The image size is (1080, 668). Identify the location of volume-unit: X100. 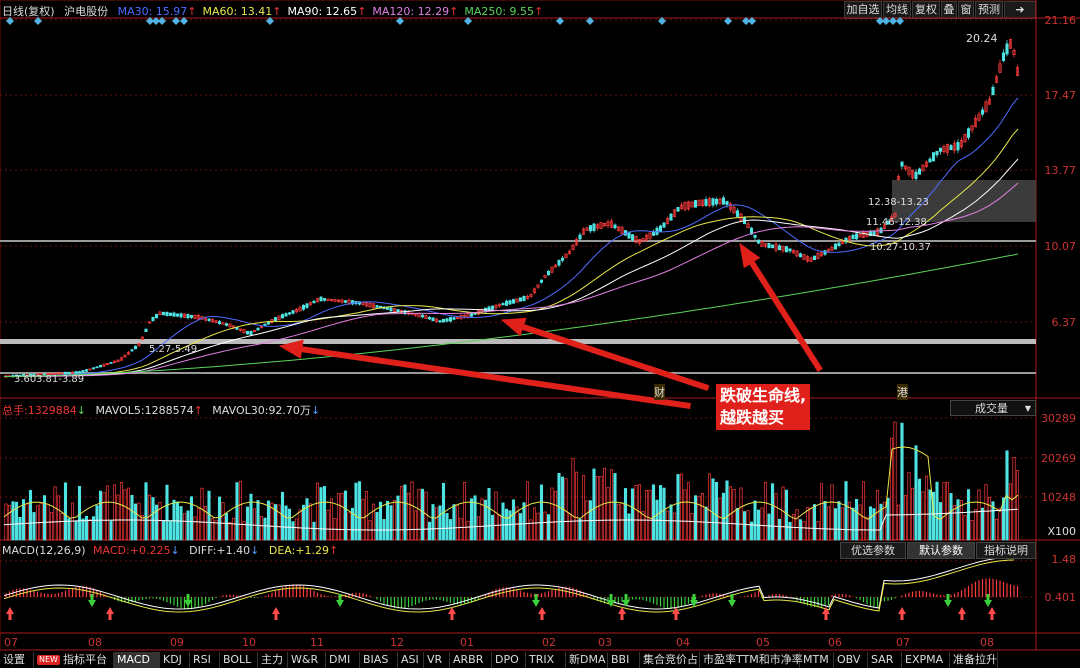
(1061, 531).